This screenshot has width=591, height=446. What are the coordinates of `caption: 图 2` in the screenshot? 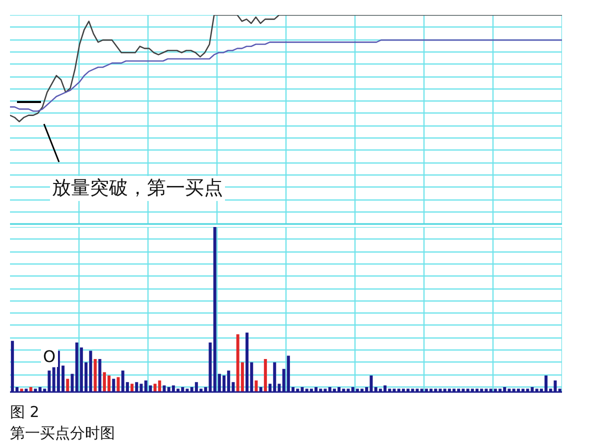 It's located at (25, 412).